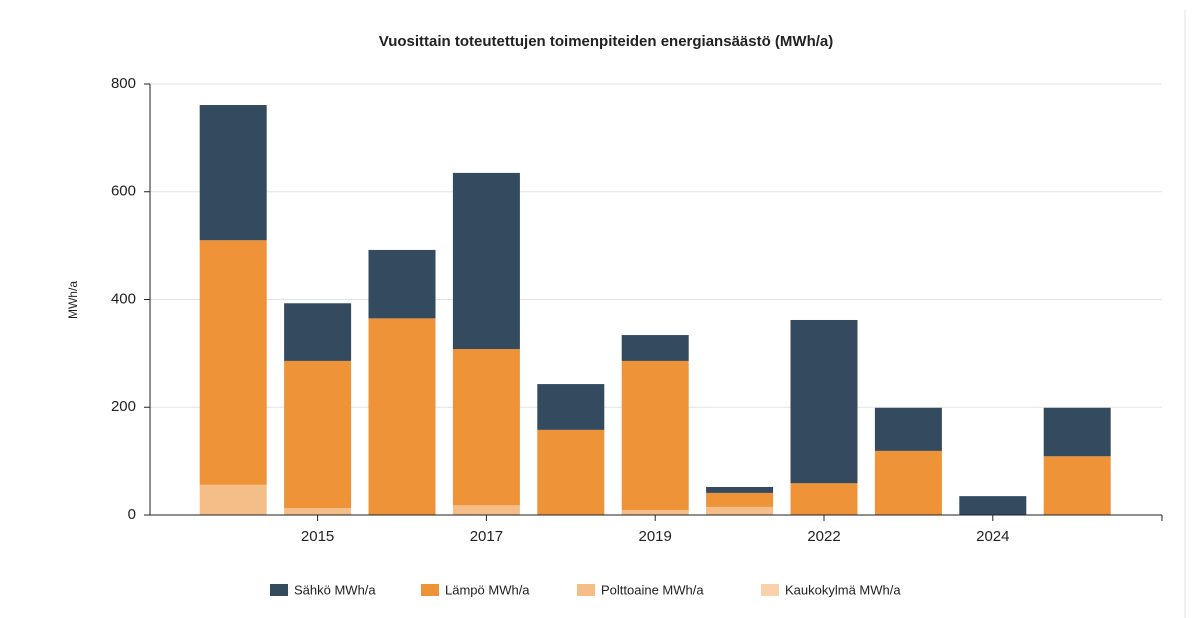 This screenshot has width=1192, height=618. Describe the element at coordinates (823, 536) in the screenshot. I see `x-tick-label: 2022` at that location.